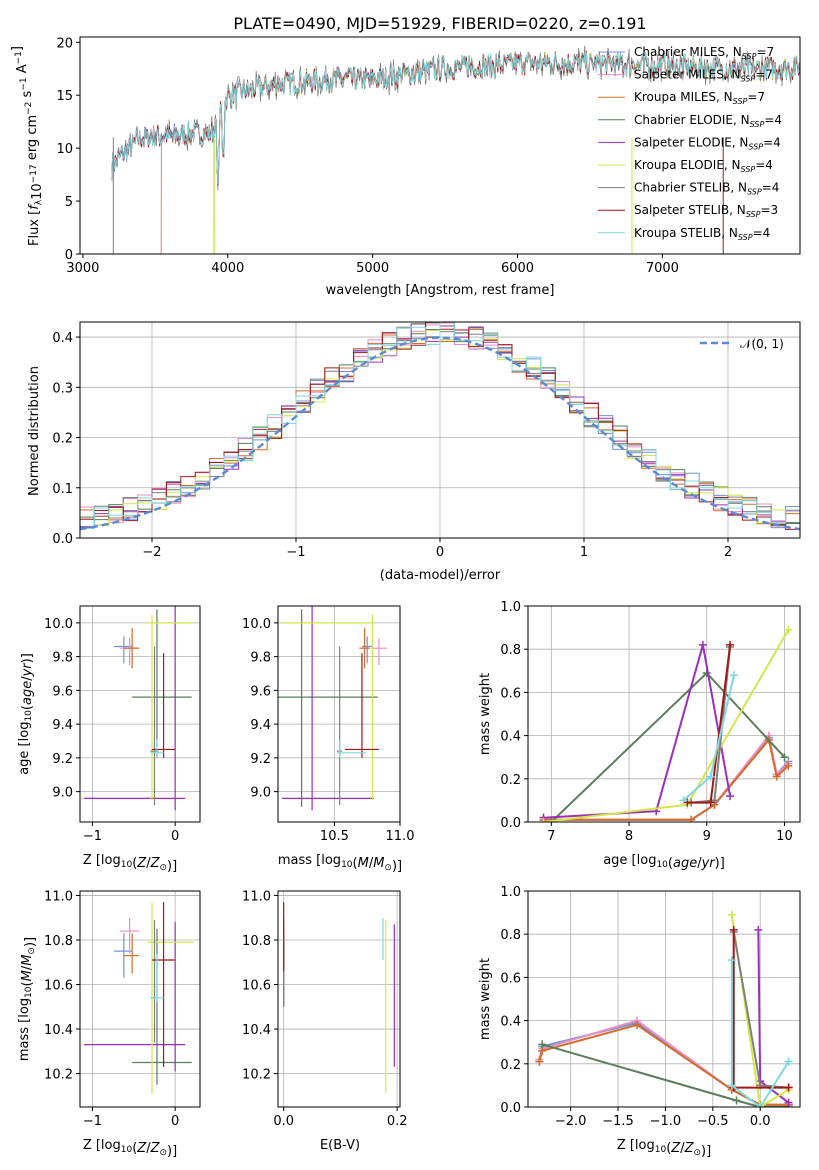 The width and height of the screenshot is (819, 1170). I want to click on legend-label: Chabrier ELODIE, NSSP=4, so click(708, 121).